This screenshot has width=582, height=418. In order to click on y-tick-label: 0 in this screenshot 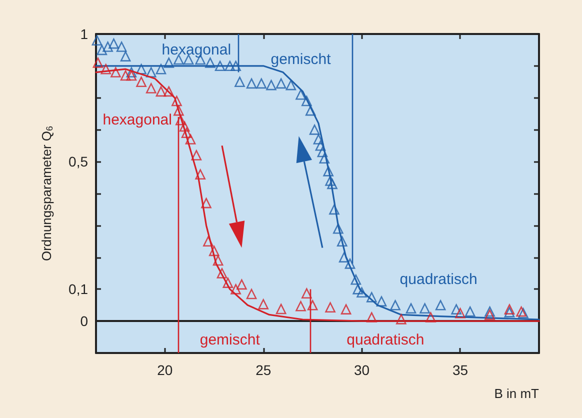, I will do `click(84, 321)`.